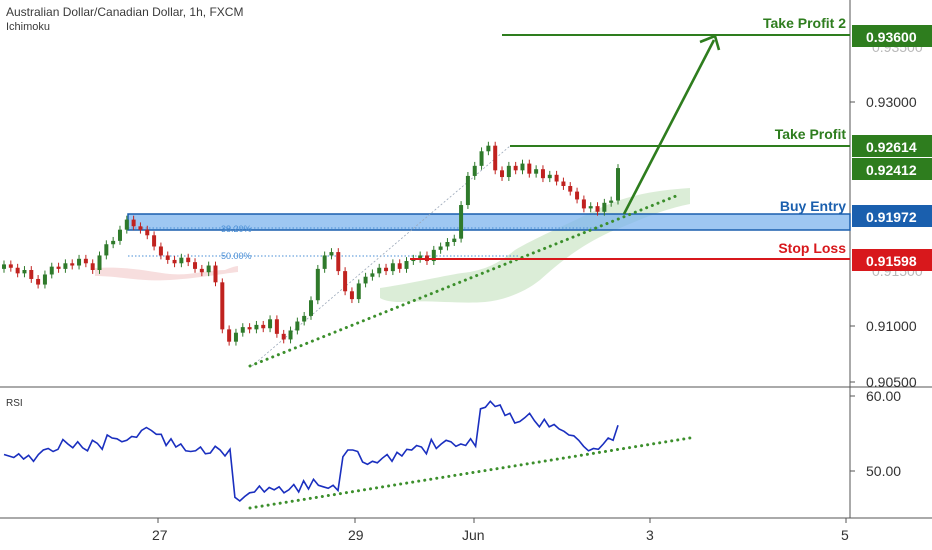  I want to click on rsi-axis-ticks: 60.00 50.00, so click(875, 433).